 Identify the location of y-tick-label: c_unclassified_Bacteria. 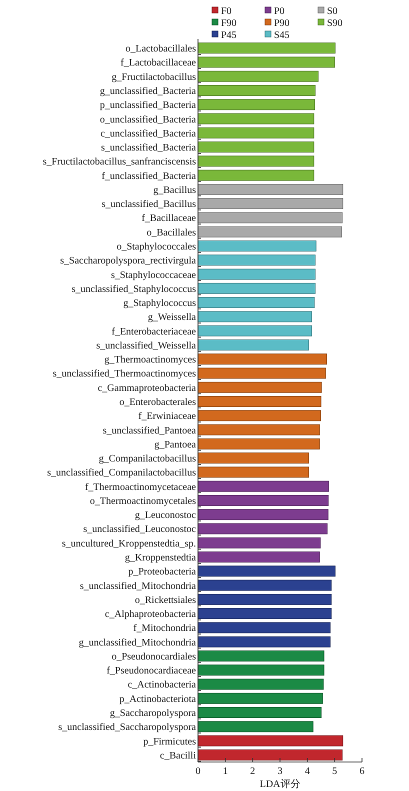
(148, 134).